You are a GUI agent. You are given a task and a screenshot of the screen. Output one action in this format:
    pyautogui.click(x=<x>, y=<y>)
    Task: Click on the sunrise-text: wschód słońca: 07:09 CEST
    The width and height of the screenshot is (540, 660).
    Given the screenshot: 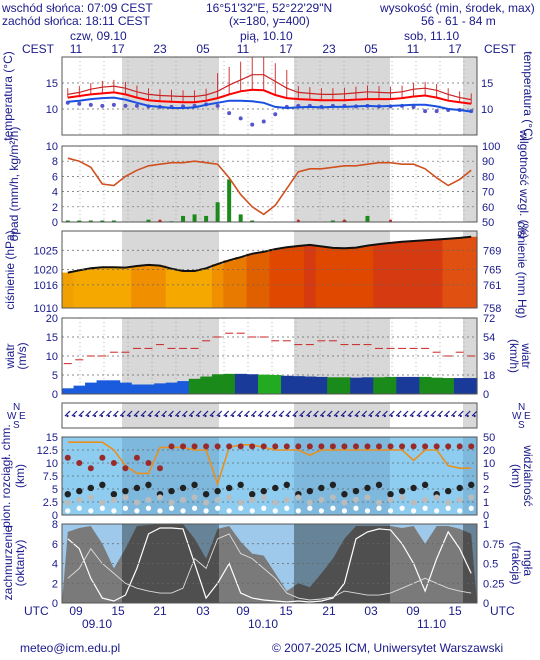 What is the action you would take?
    pyautogui.click(x=77, y=8)
    